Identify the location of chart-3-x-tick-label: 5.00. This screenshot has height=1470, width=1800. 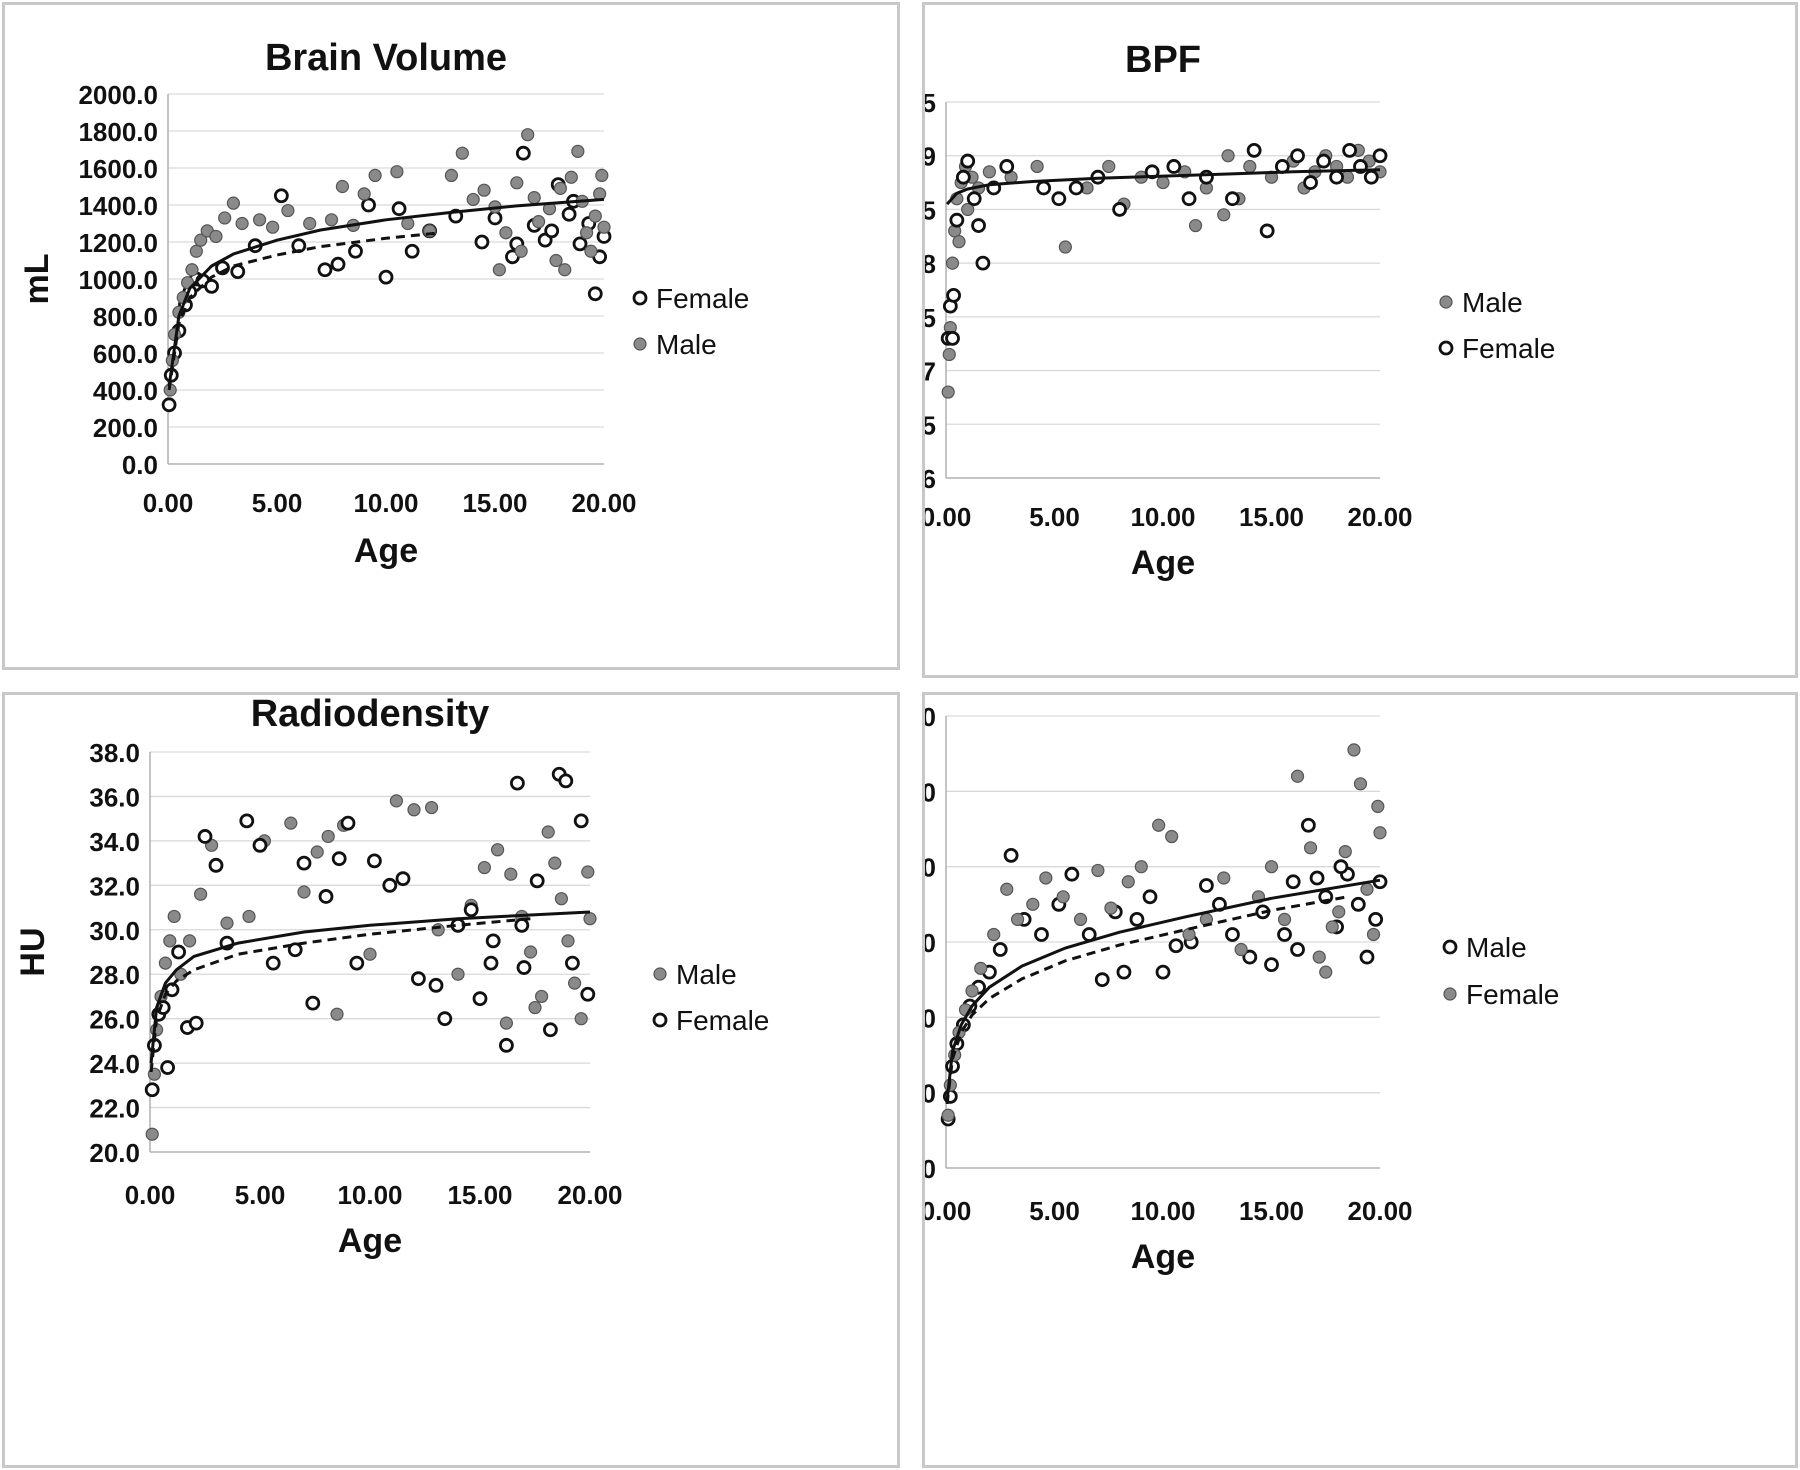
(1054, 1211).